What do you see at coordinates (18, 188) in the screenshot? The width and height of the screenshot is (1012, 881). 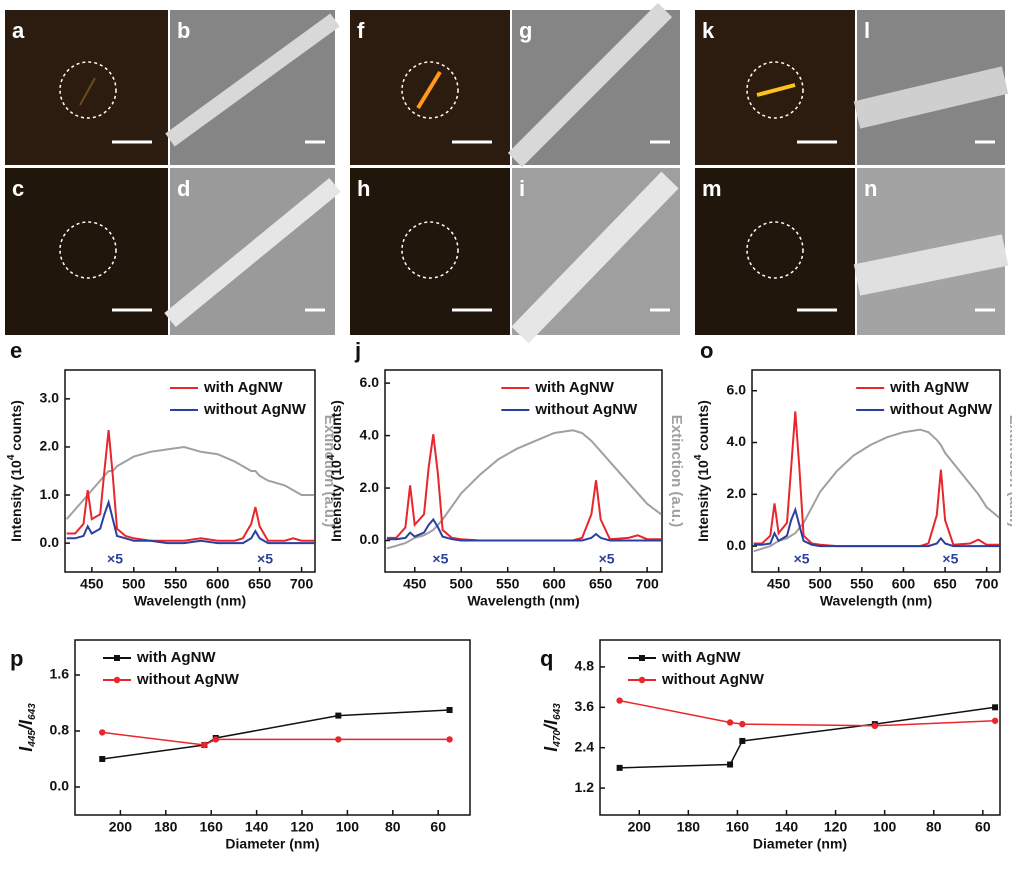 I see `panel-label: c` at bounding box center [18, 188].